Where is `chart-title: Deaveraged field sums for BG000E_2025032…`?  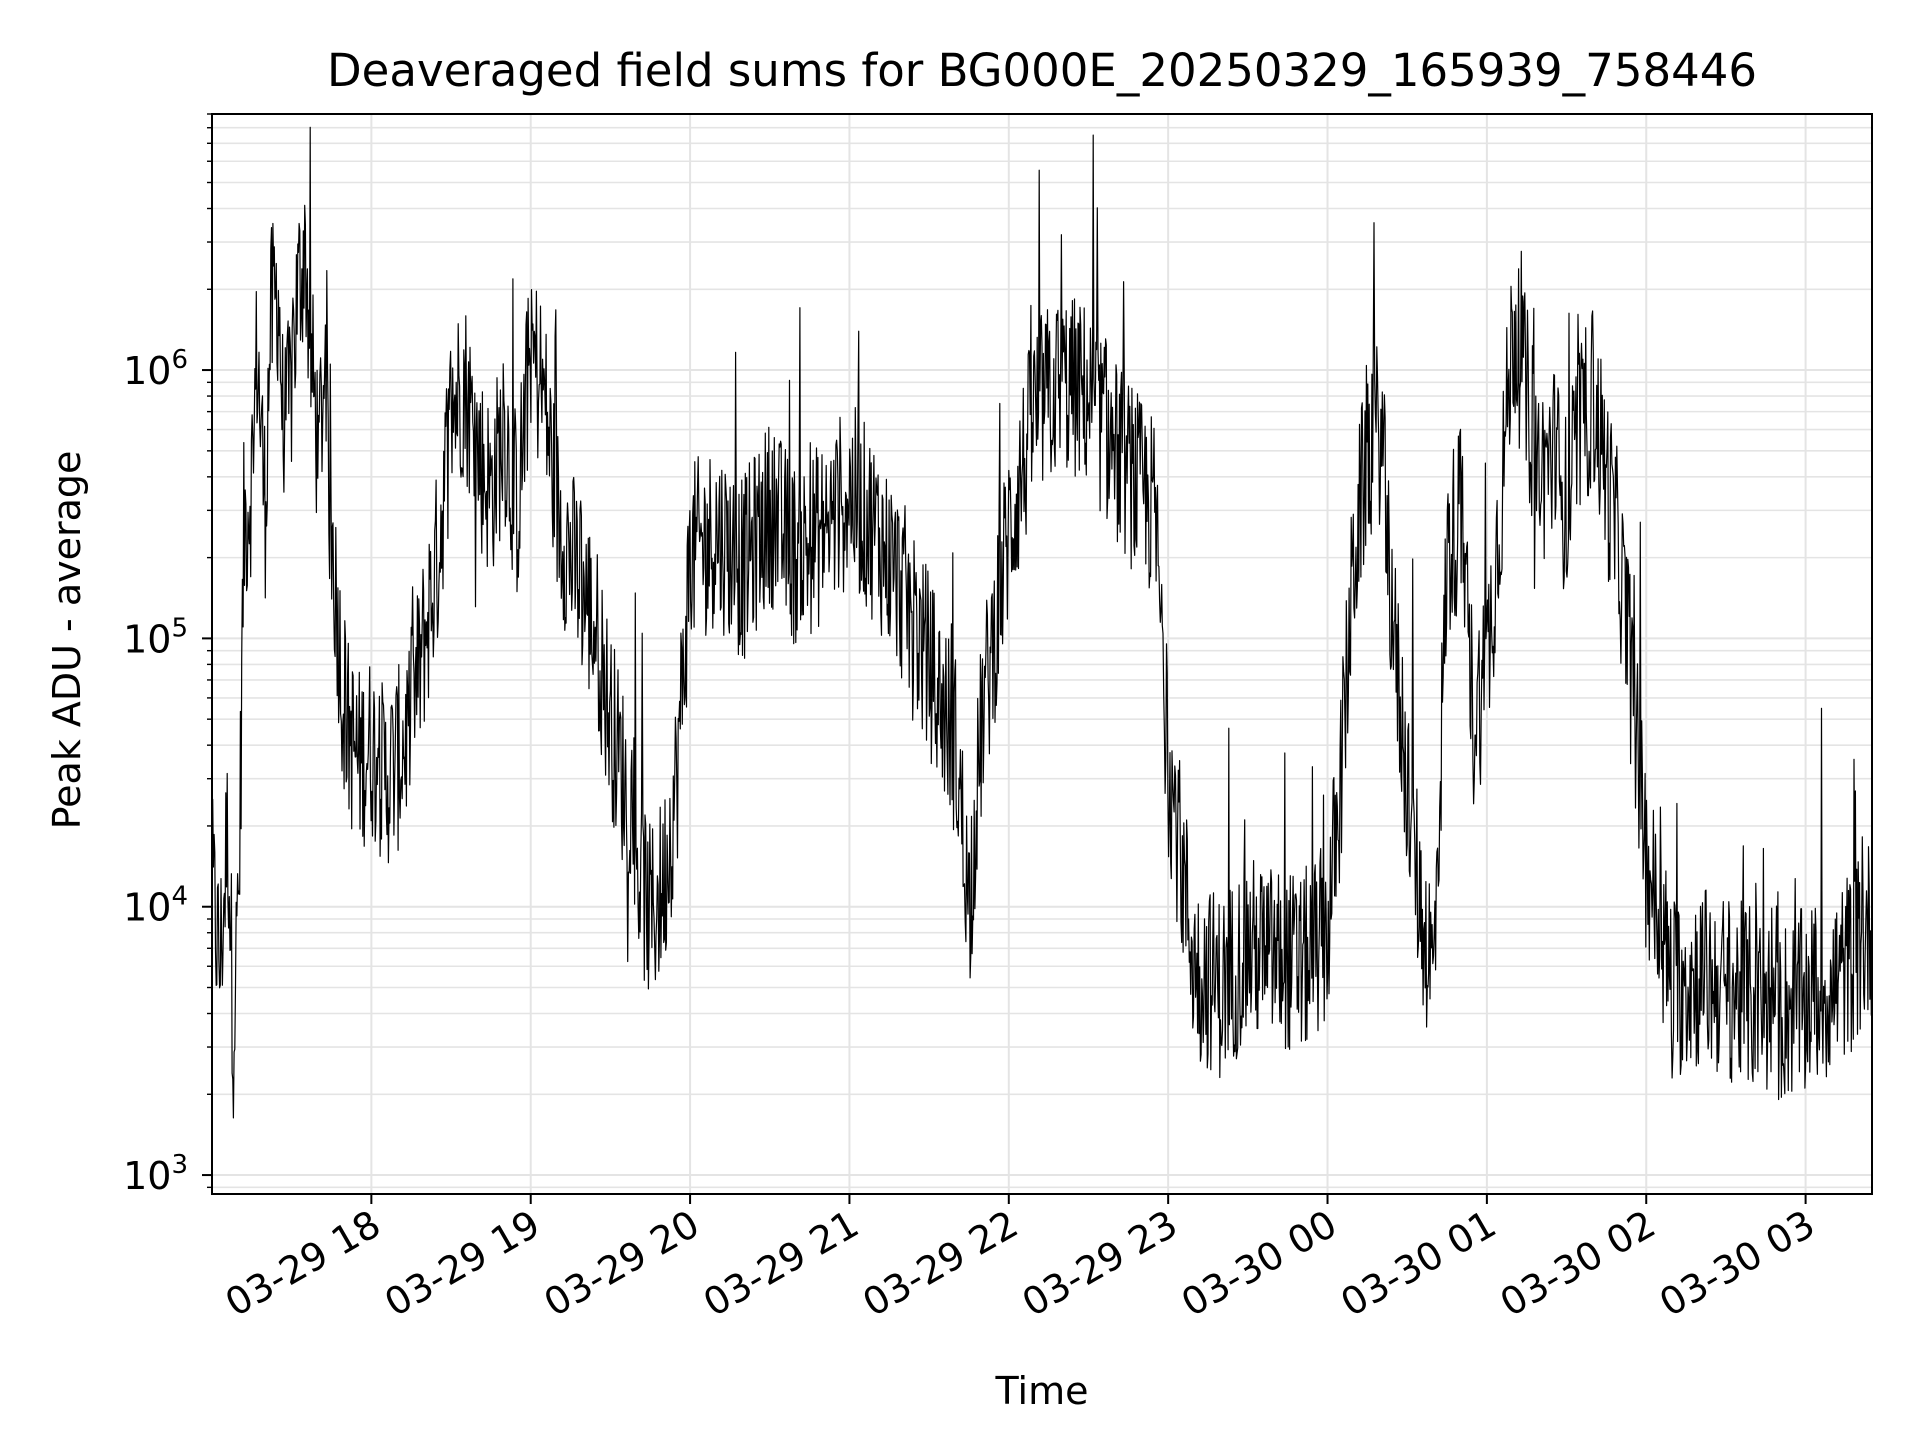 chart-title: Deaveraged field sums for BG000E_2025032… is located at coordinates (1042, 70).